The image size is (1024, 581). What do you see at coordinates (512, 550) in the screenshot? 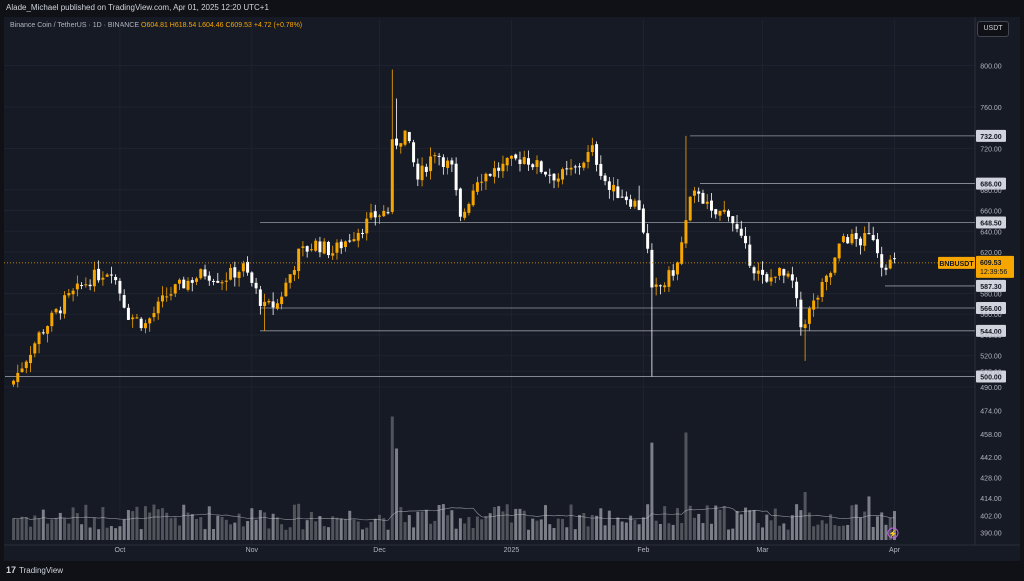
I see `time-tick-label: 2025` at bounding box center [512, 550].